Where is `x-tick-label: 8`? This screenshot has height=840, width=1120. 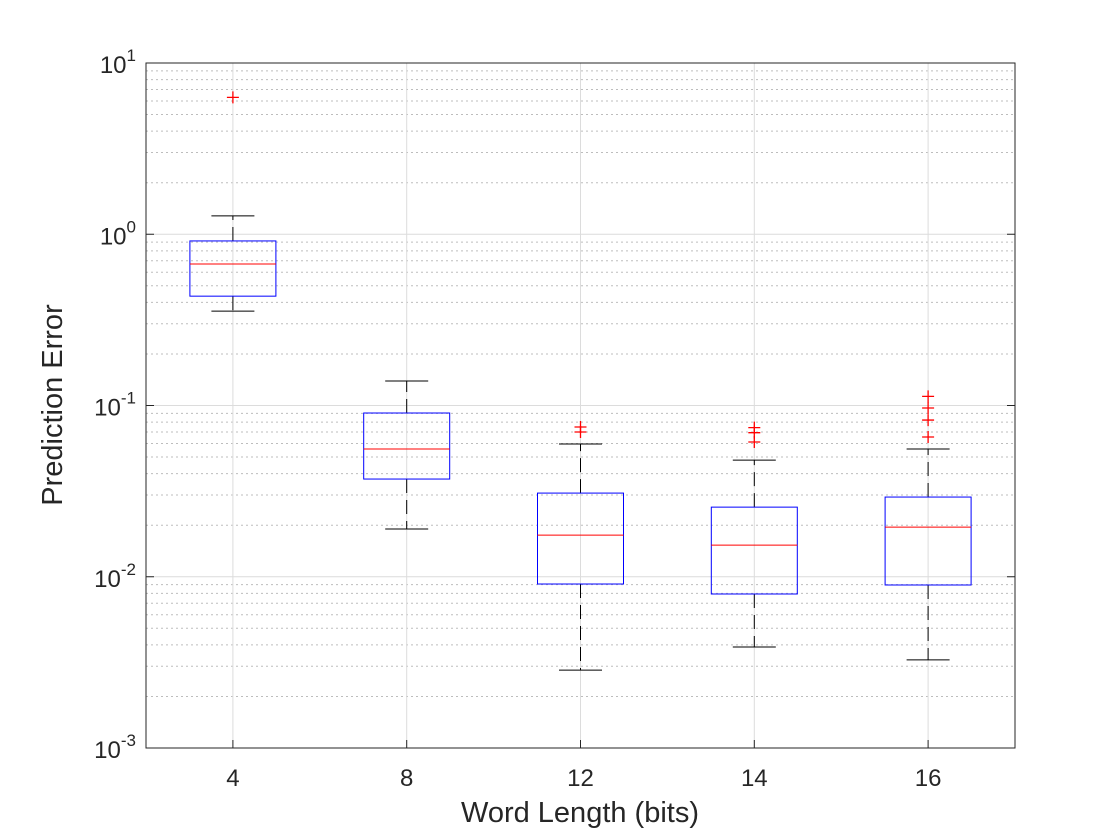
x-tick-label: 8 is located at coordinates (406, 778).